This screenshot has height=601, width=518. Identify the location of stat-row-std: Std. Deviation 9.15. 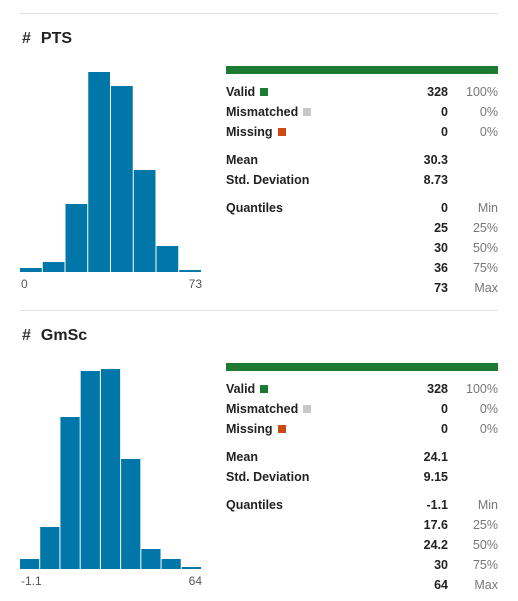
(362, 477).